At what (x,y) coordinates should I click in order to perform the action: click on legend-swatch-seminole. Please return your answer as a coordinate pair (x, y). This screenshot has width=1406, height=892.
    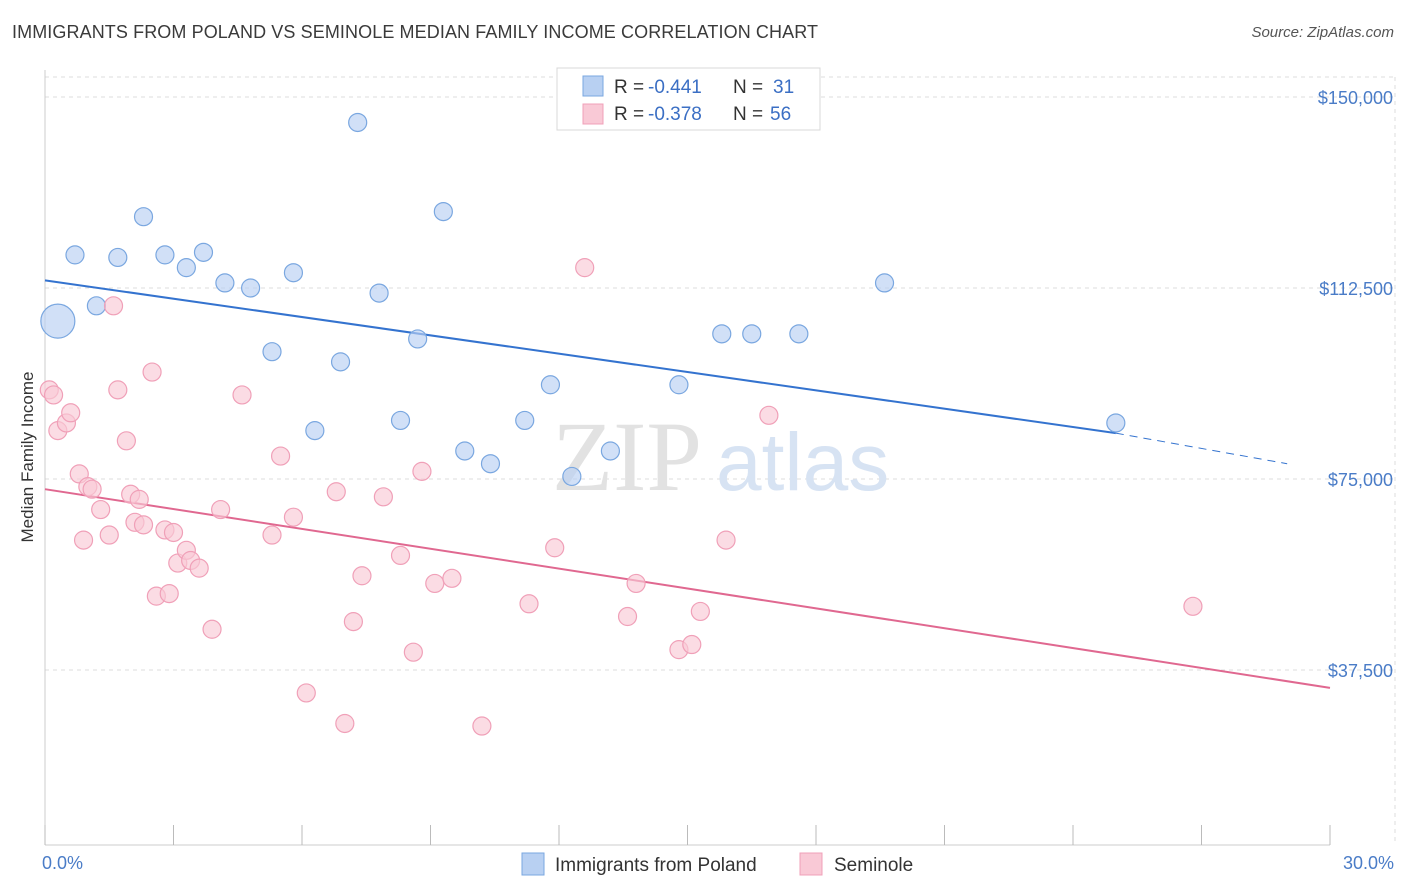
    Looking at the image, I should click on (593, 114).